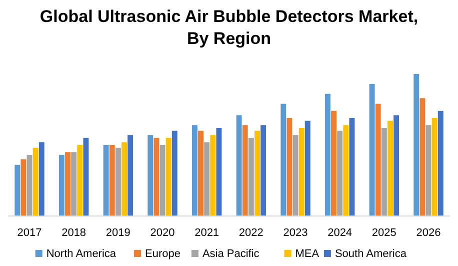  What do you see at coordinates (207, 233) in the screenshot?
I see `x-tick-label: 2021` at bounding box center [207, 233].